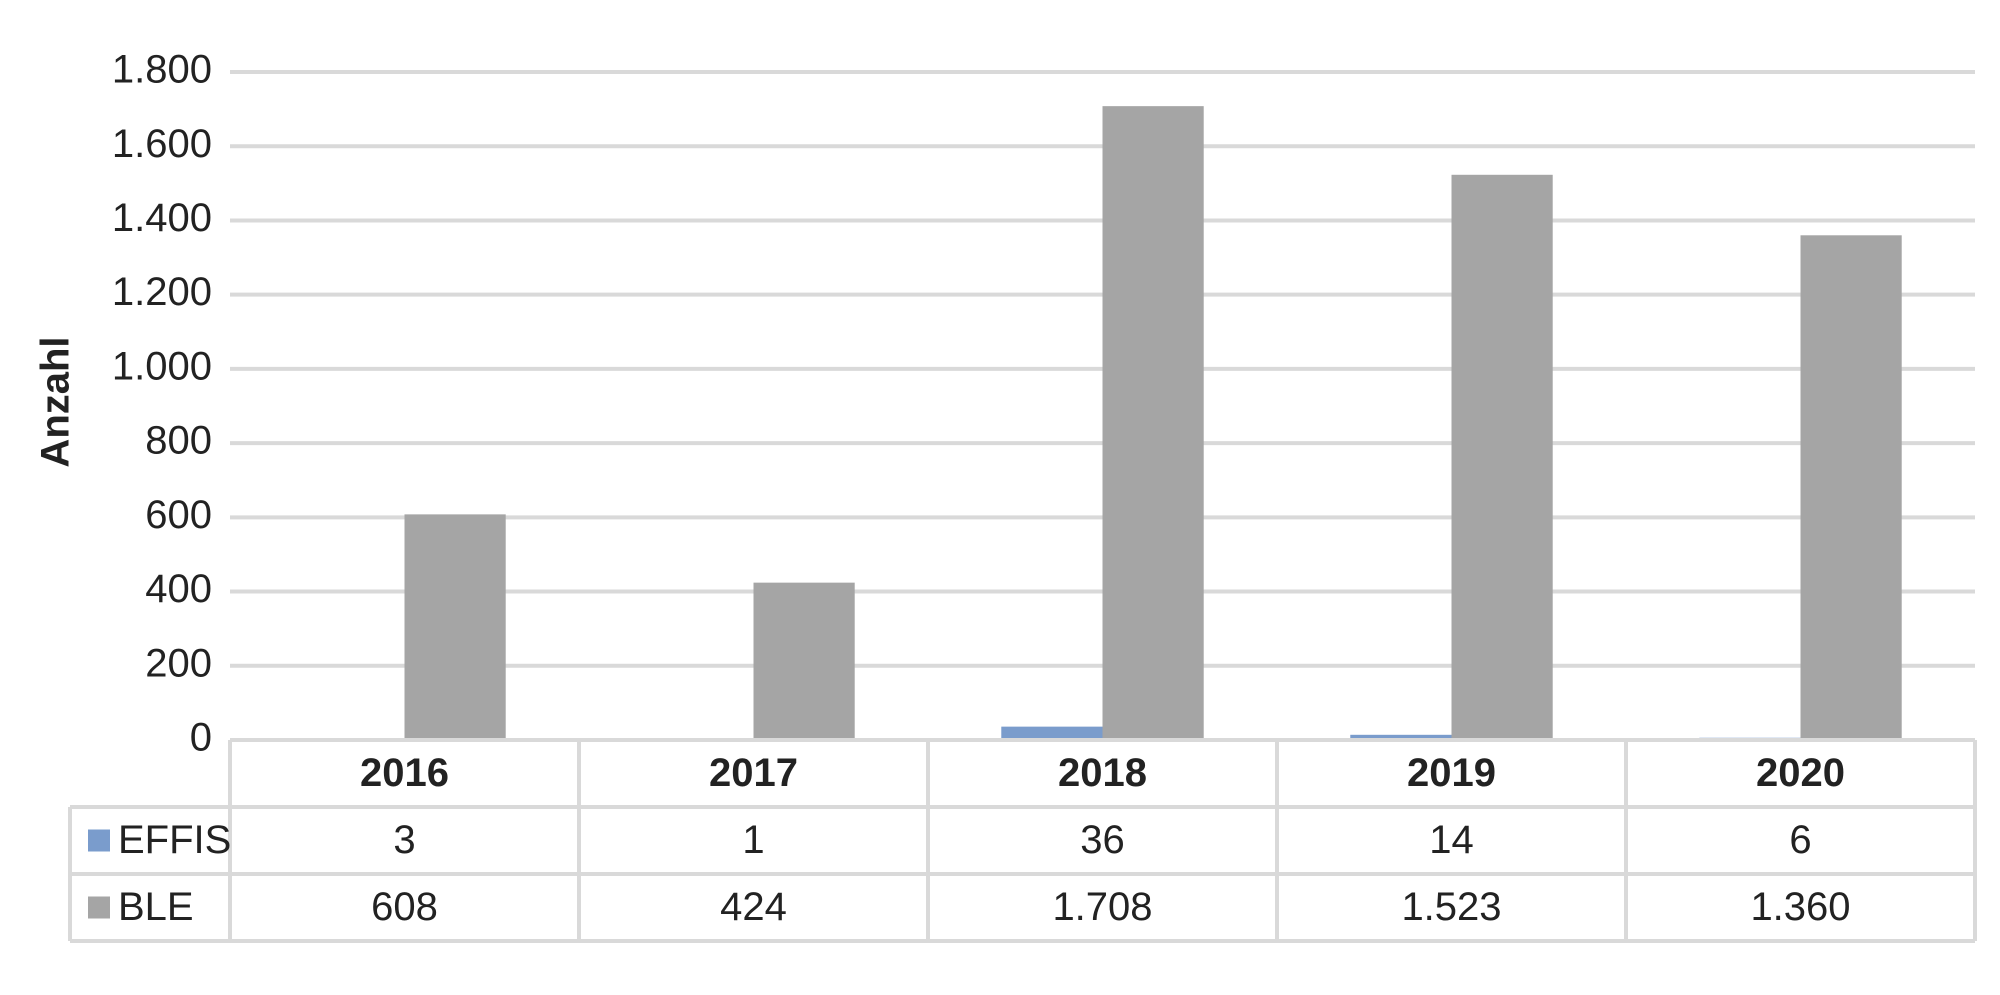 The image size is (2000, 995). I want to click on y-tick-label: 1.600, so click(162, 144).